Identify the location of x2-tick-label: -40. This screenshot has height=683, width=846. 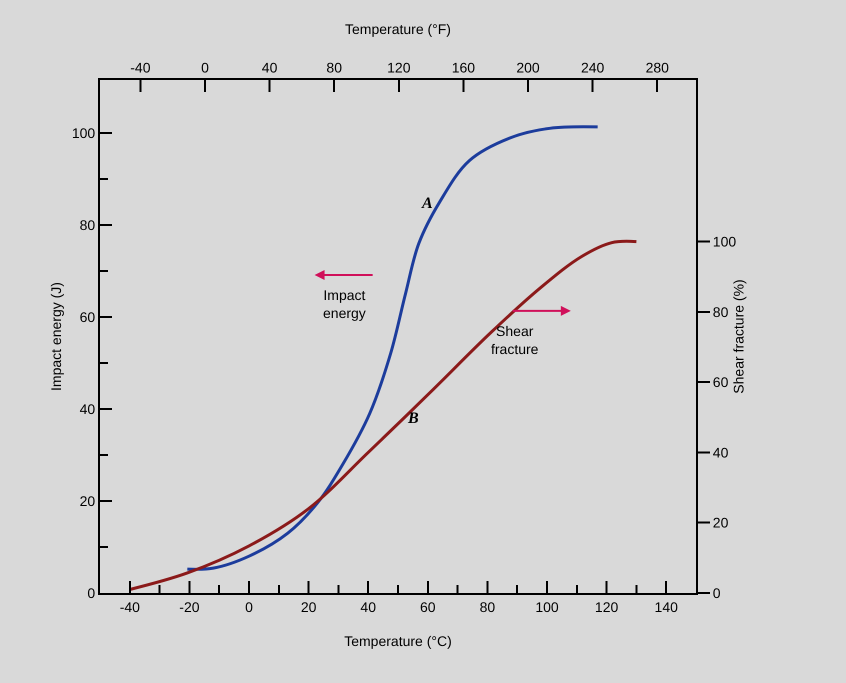
(140, 67).